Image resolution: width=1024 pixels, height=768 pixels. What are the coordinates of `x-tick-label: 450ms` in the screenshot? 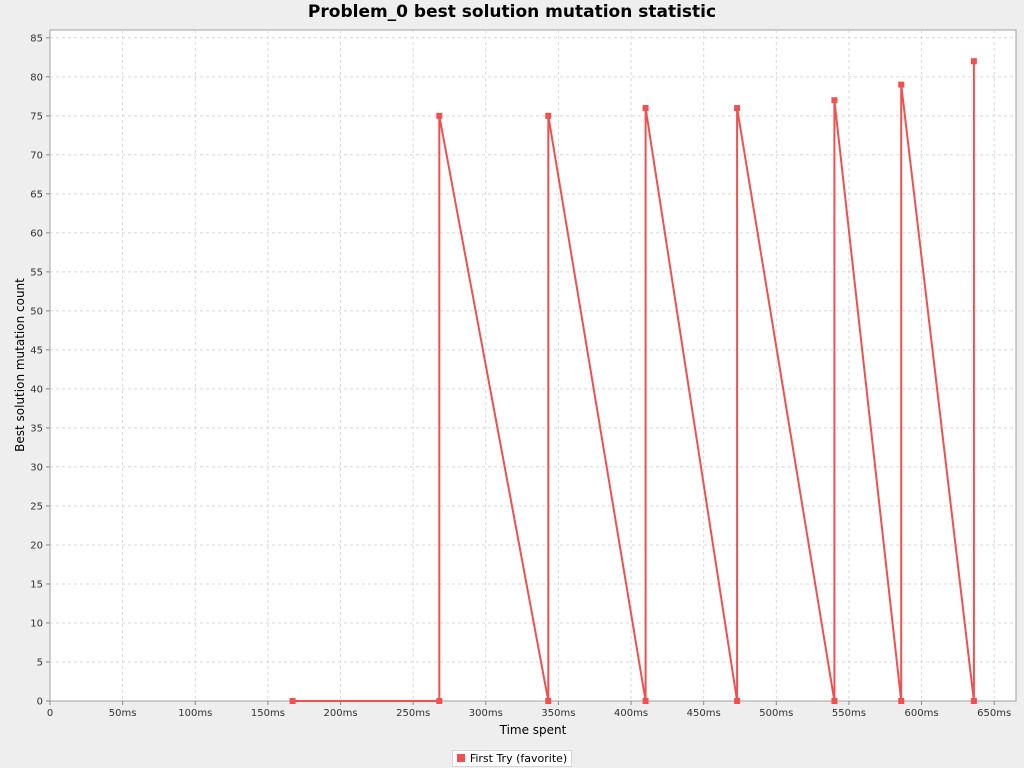 It's located at (704, 713).